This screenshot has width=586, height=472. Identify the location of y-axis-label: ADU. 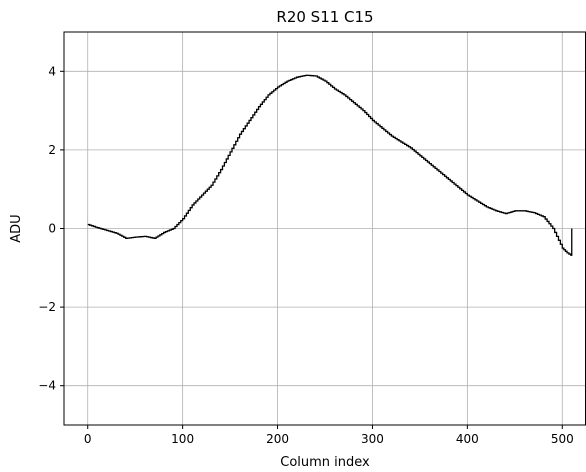
(16, 228).